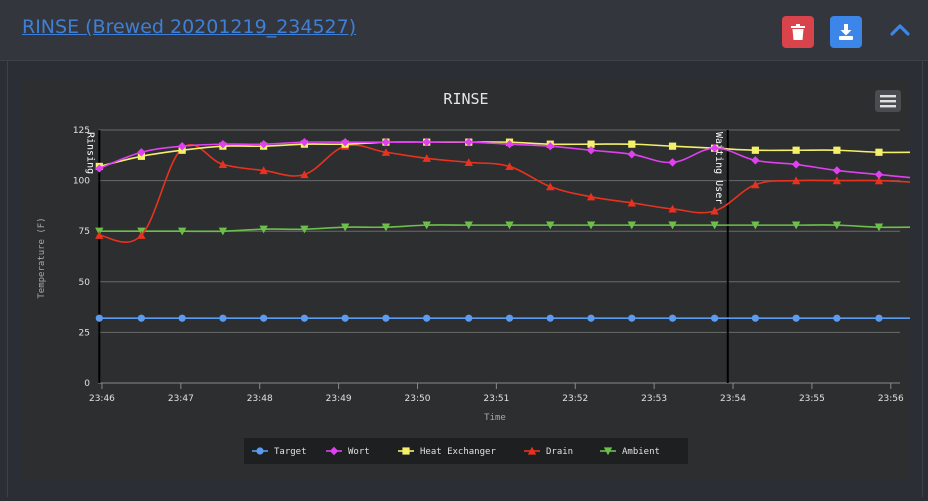 This screenshot has width=928, height=501. What do you see at coordinates (608, 451) in the screenshot?
I see `legend-marker-ambient` at bounding box center [608, 451].